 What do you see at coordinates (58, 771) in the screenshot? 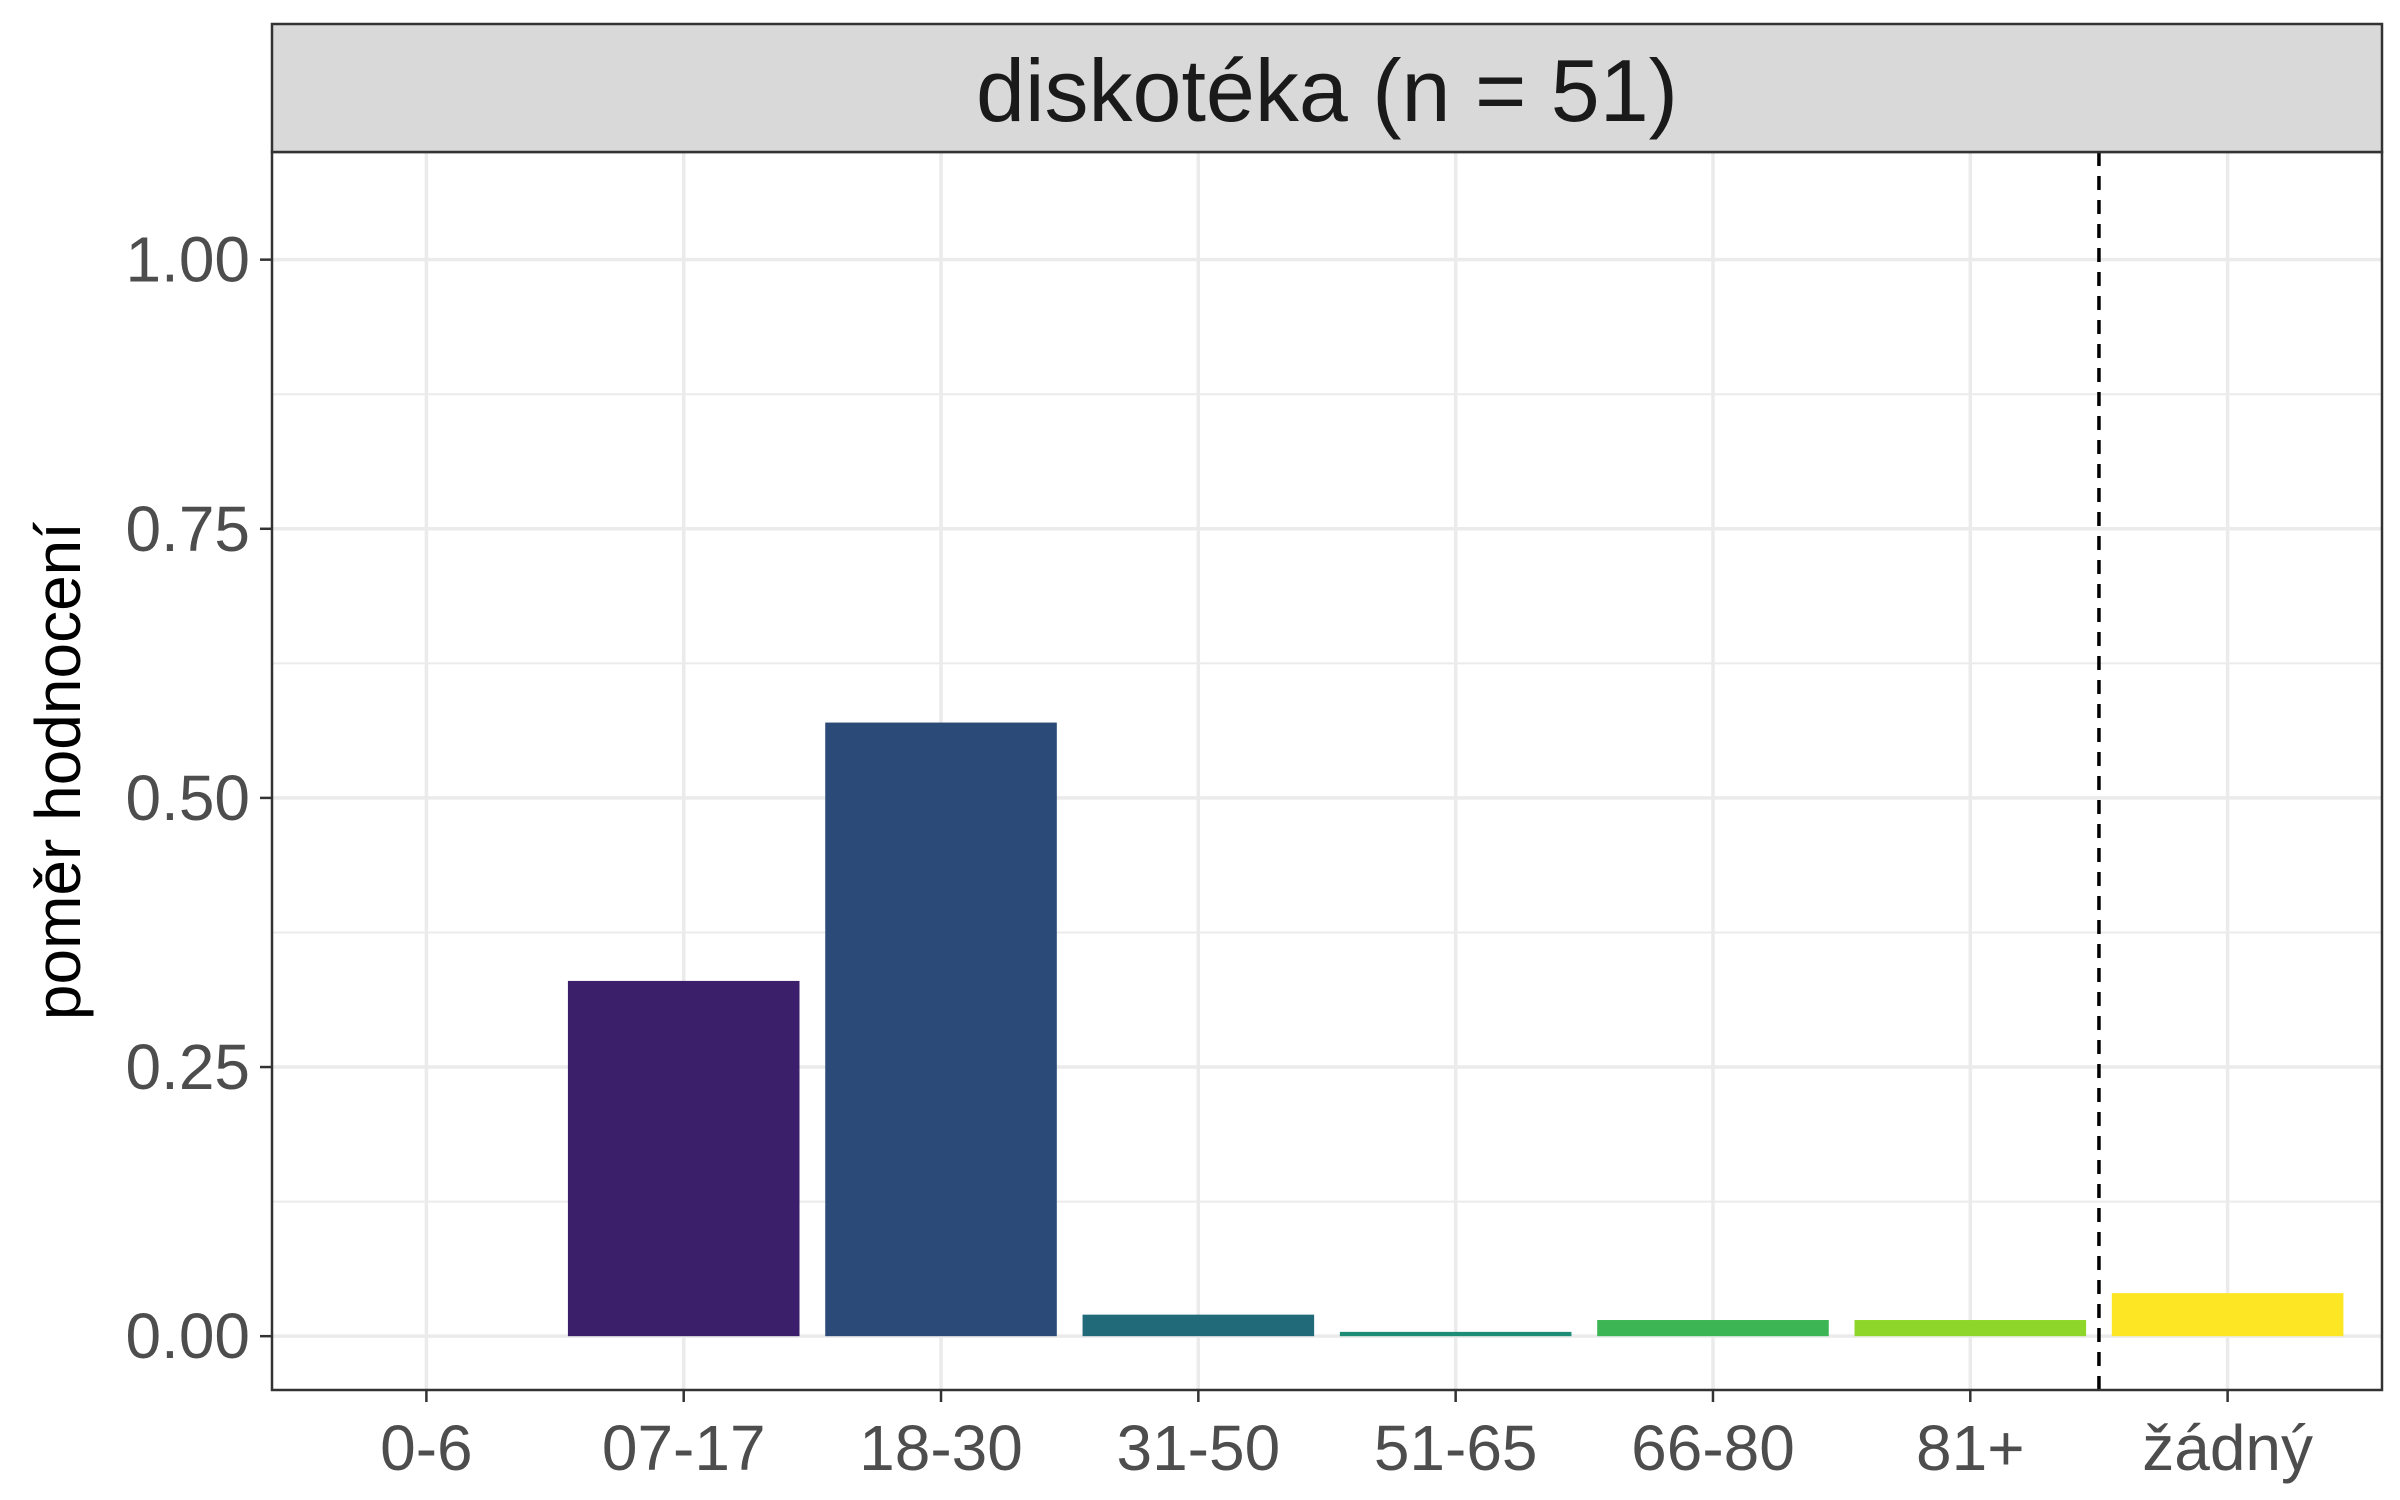
I see `y-axis-title: poměr hodnocení` at bounding box center [58, 771].